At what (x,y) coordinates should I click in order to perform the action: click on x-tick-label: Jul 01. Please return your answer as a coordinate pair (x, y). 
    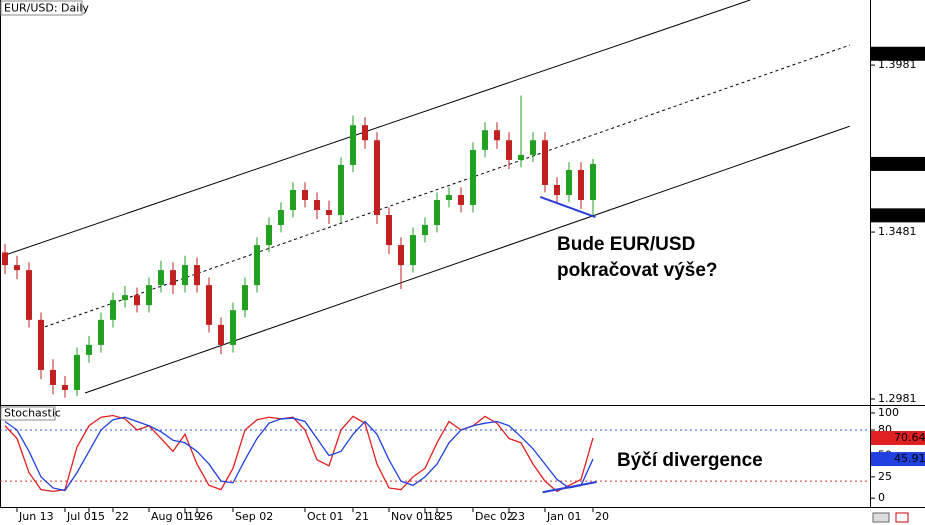
    Looking at the image, I should click on (82, 516).